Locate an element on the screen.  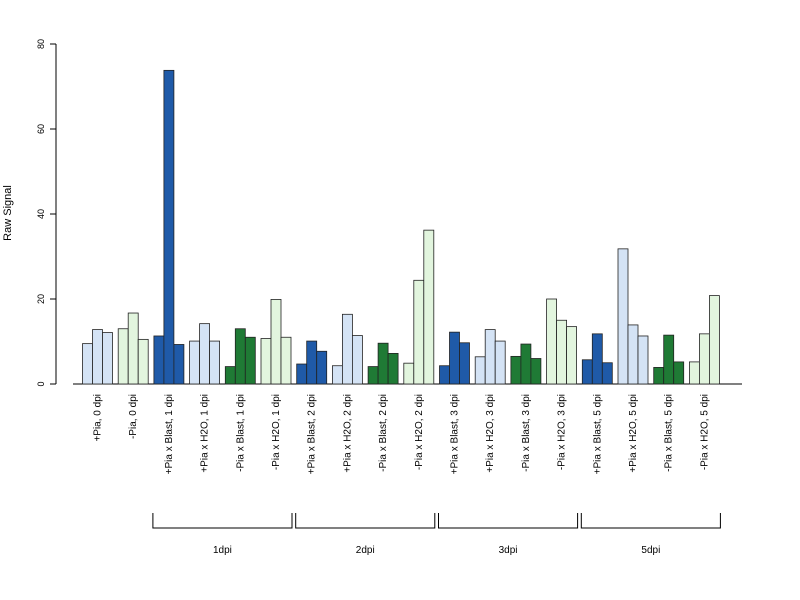
y-tick-label: 20 is located at coordinates (41, 299).